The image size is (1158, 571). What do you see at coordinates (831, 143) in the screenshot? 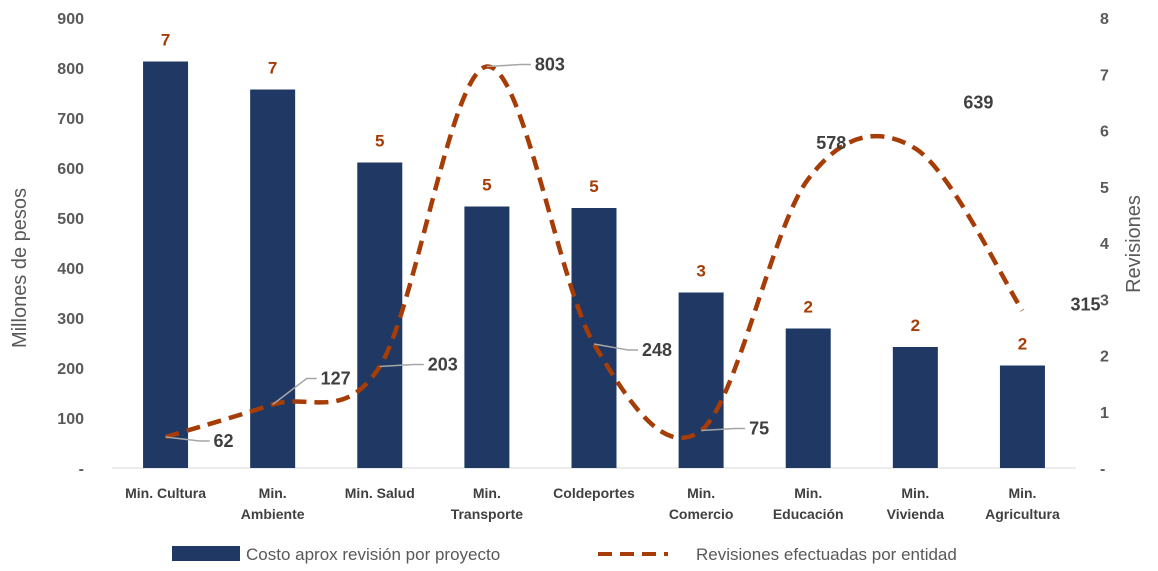
I see `line-data-label: 578` at bounding box center [831, 143].